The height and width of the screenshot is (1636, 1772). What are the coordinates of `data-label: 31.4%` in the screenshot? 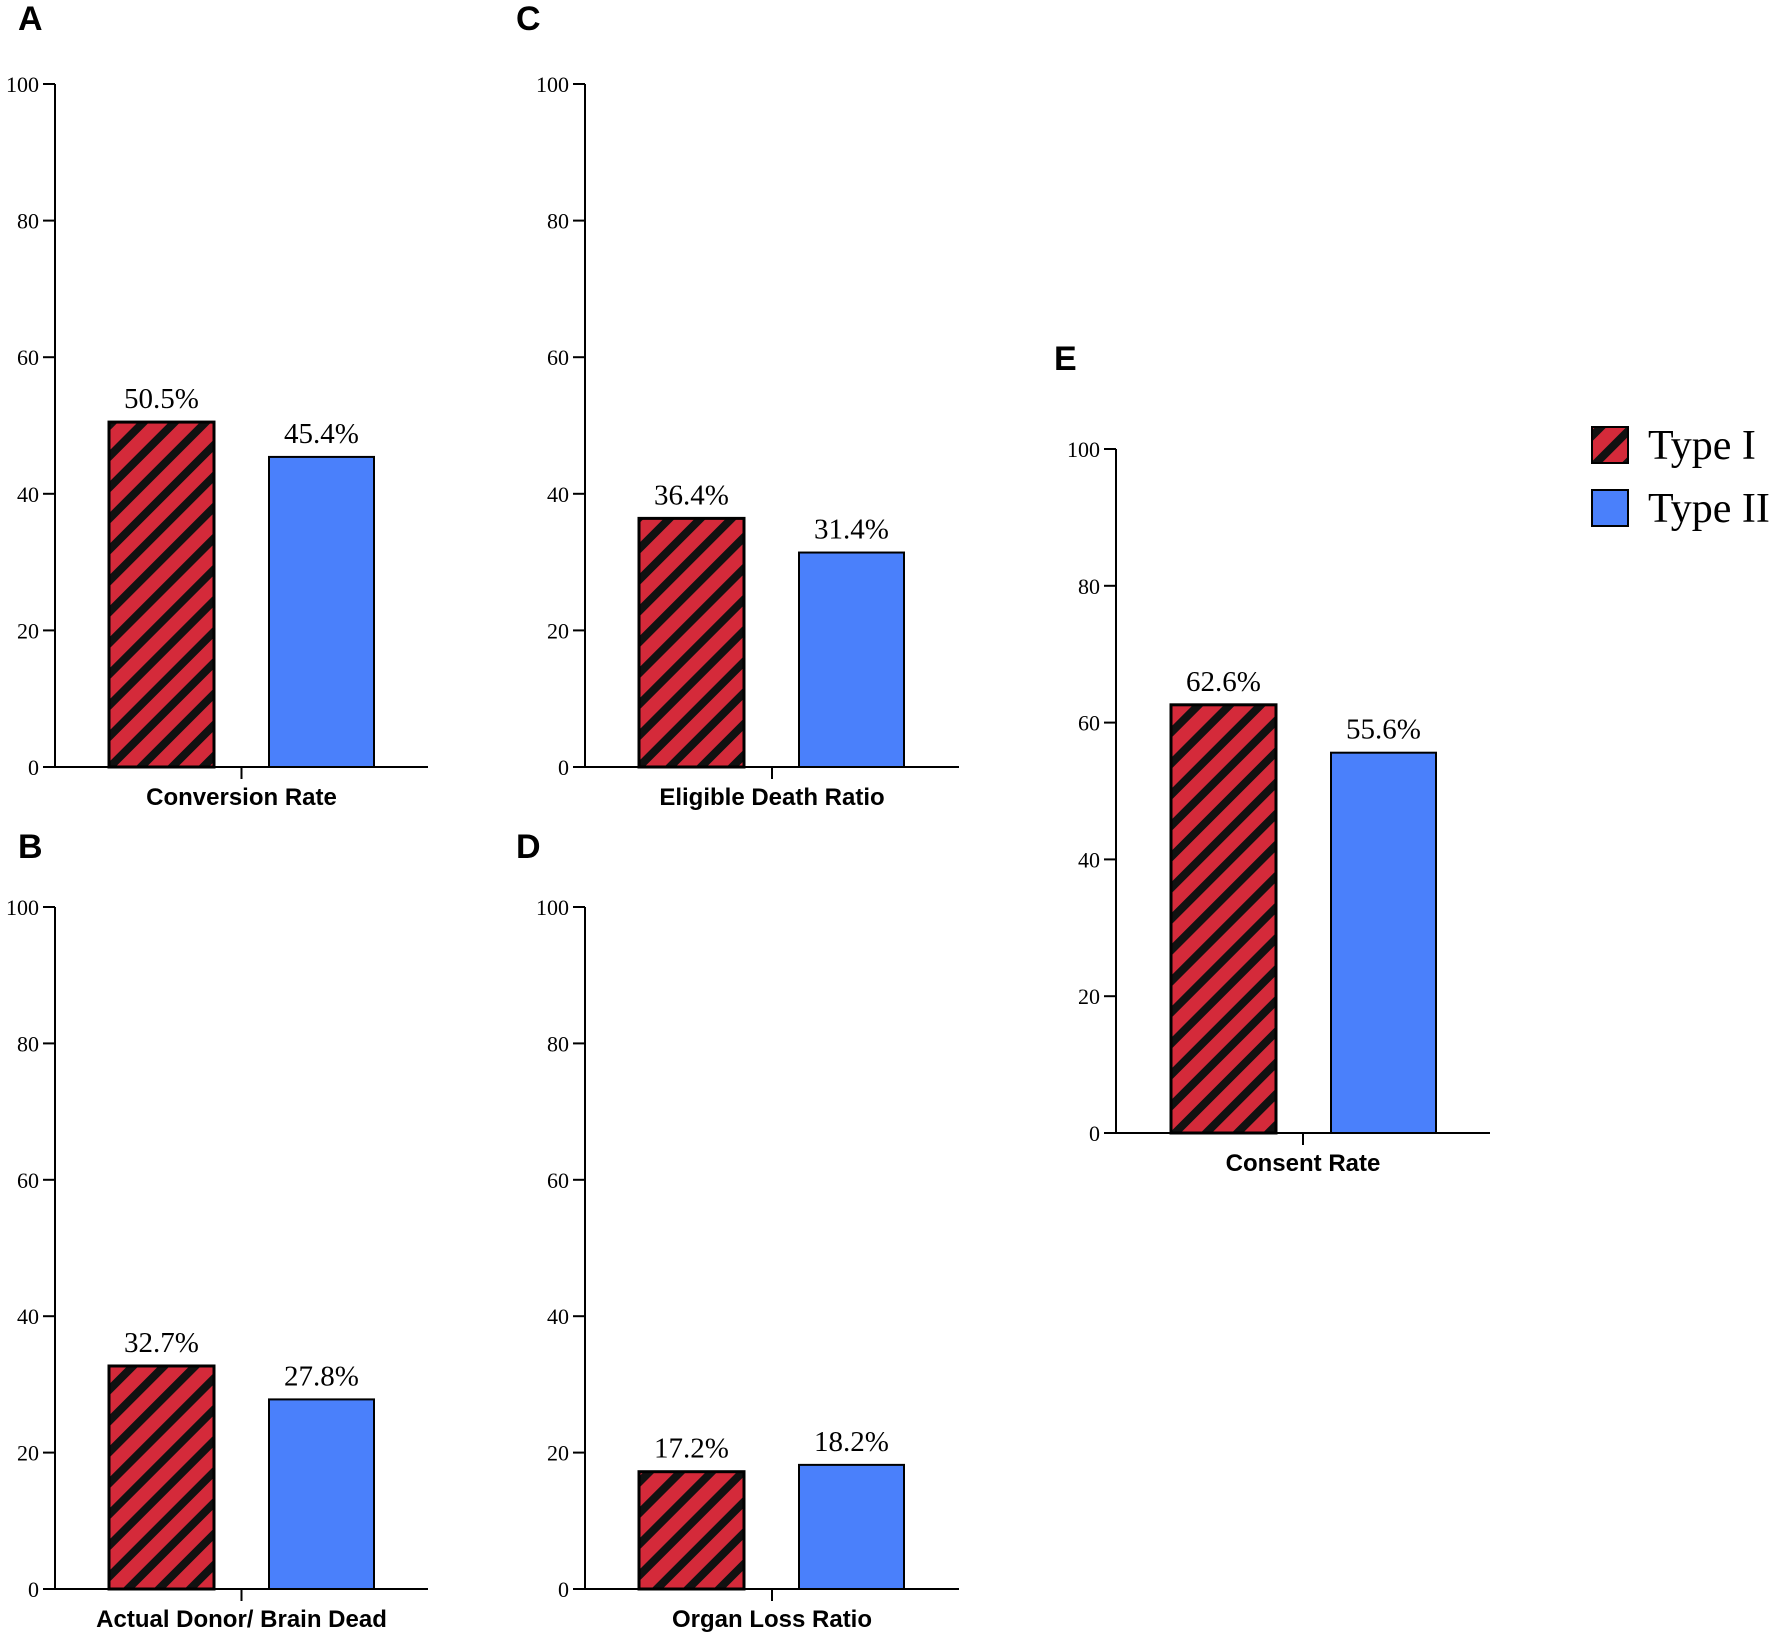 It's located at (851, 530).